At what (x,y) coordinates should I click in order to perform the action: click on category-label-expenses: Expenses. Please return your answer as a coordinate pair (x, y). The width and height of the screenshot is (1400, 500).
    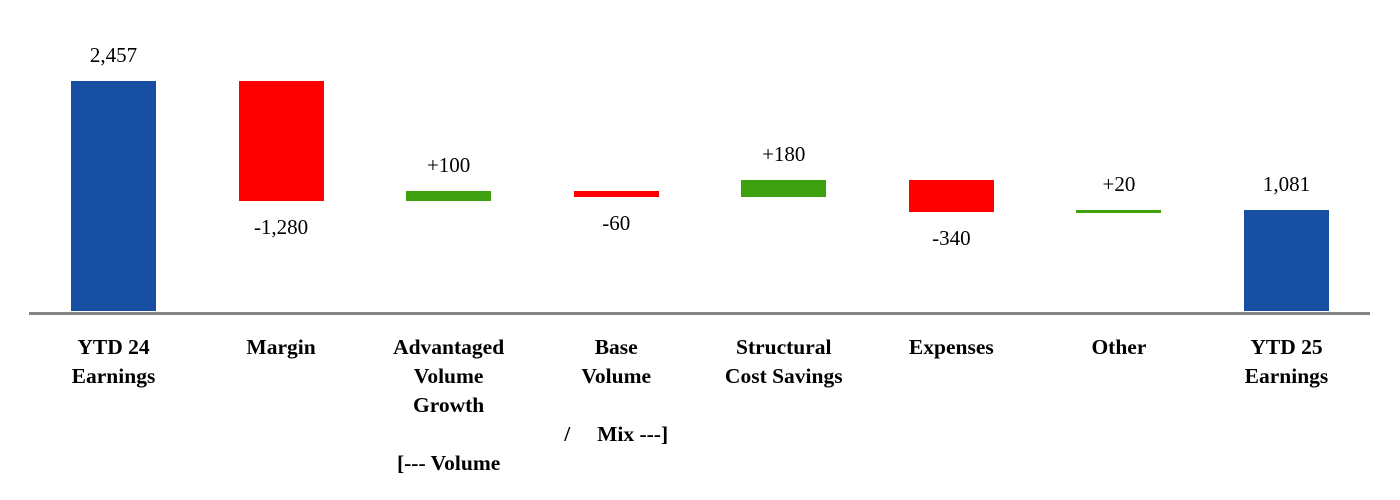
    Looking at the image, I should click on (951, 347).